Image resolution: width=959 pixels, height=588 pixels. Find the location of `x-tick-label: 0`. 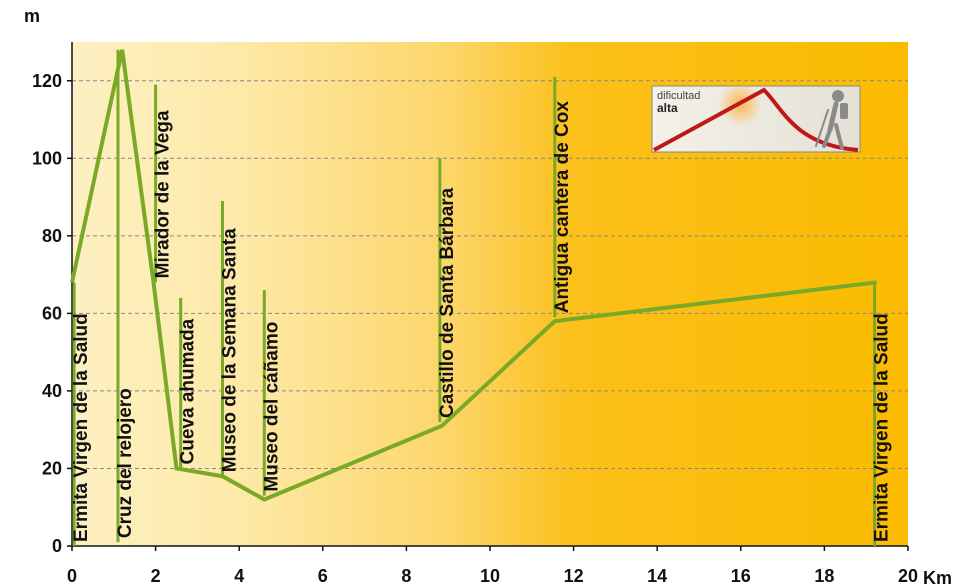

x-tick-label: 0 is located at coordinates (72, 576).